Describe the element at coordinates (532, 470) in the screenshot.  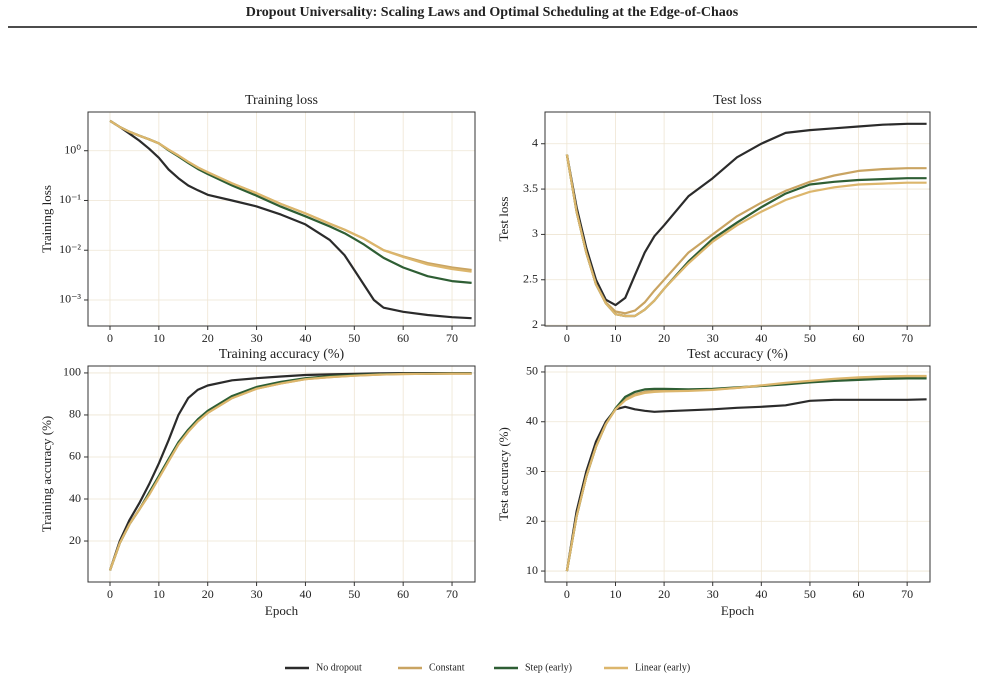
I see `y-tick-label: 30` at that location.